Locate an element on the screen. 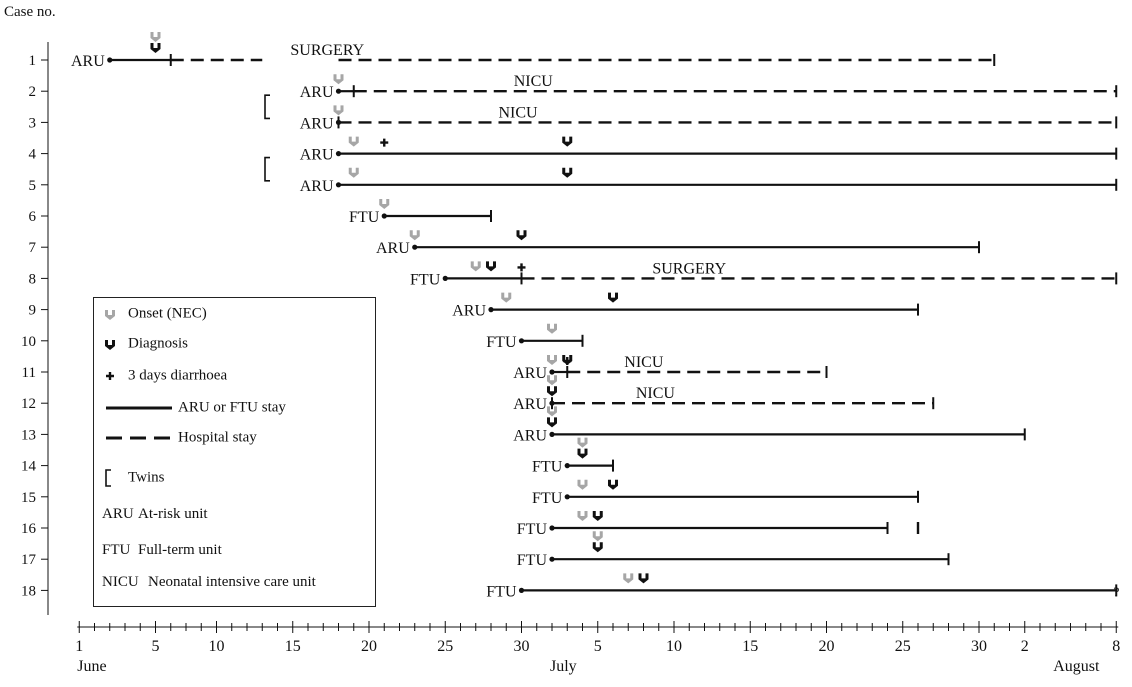  legend-abbr: NICU is located at coordinates (120, 582).